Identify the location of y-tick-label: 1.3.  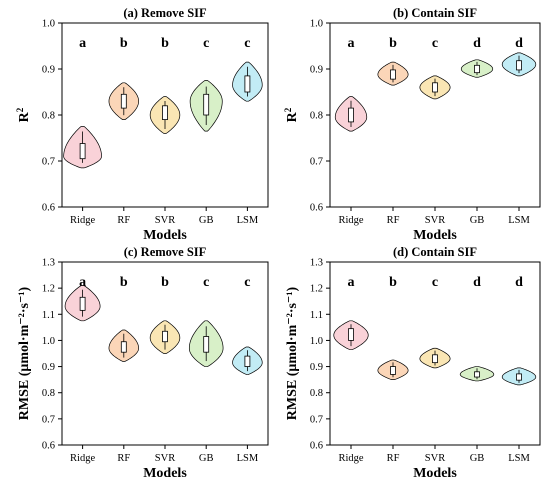
(316, 263).